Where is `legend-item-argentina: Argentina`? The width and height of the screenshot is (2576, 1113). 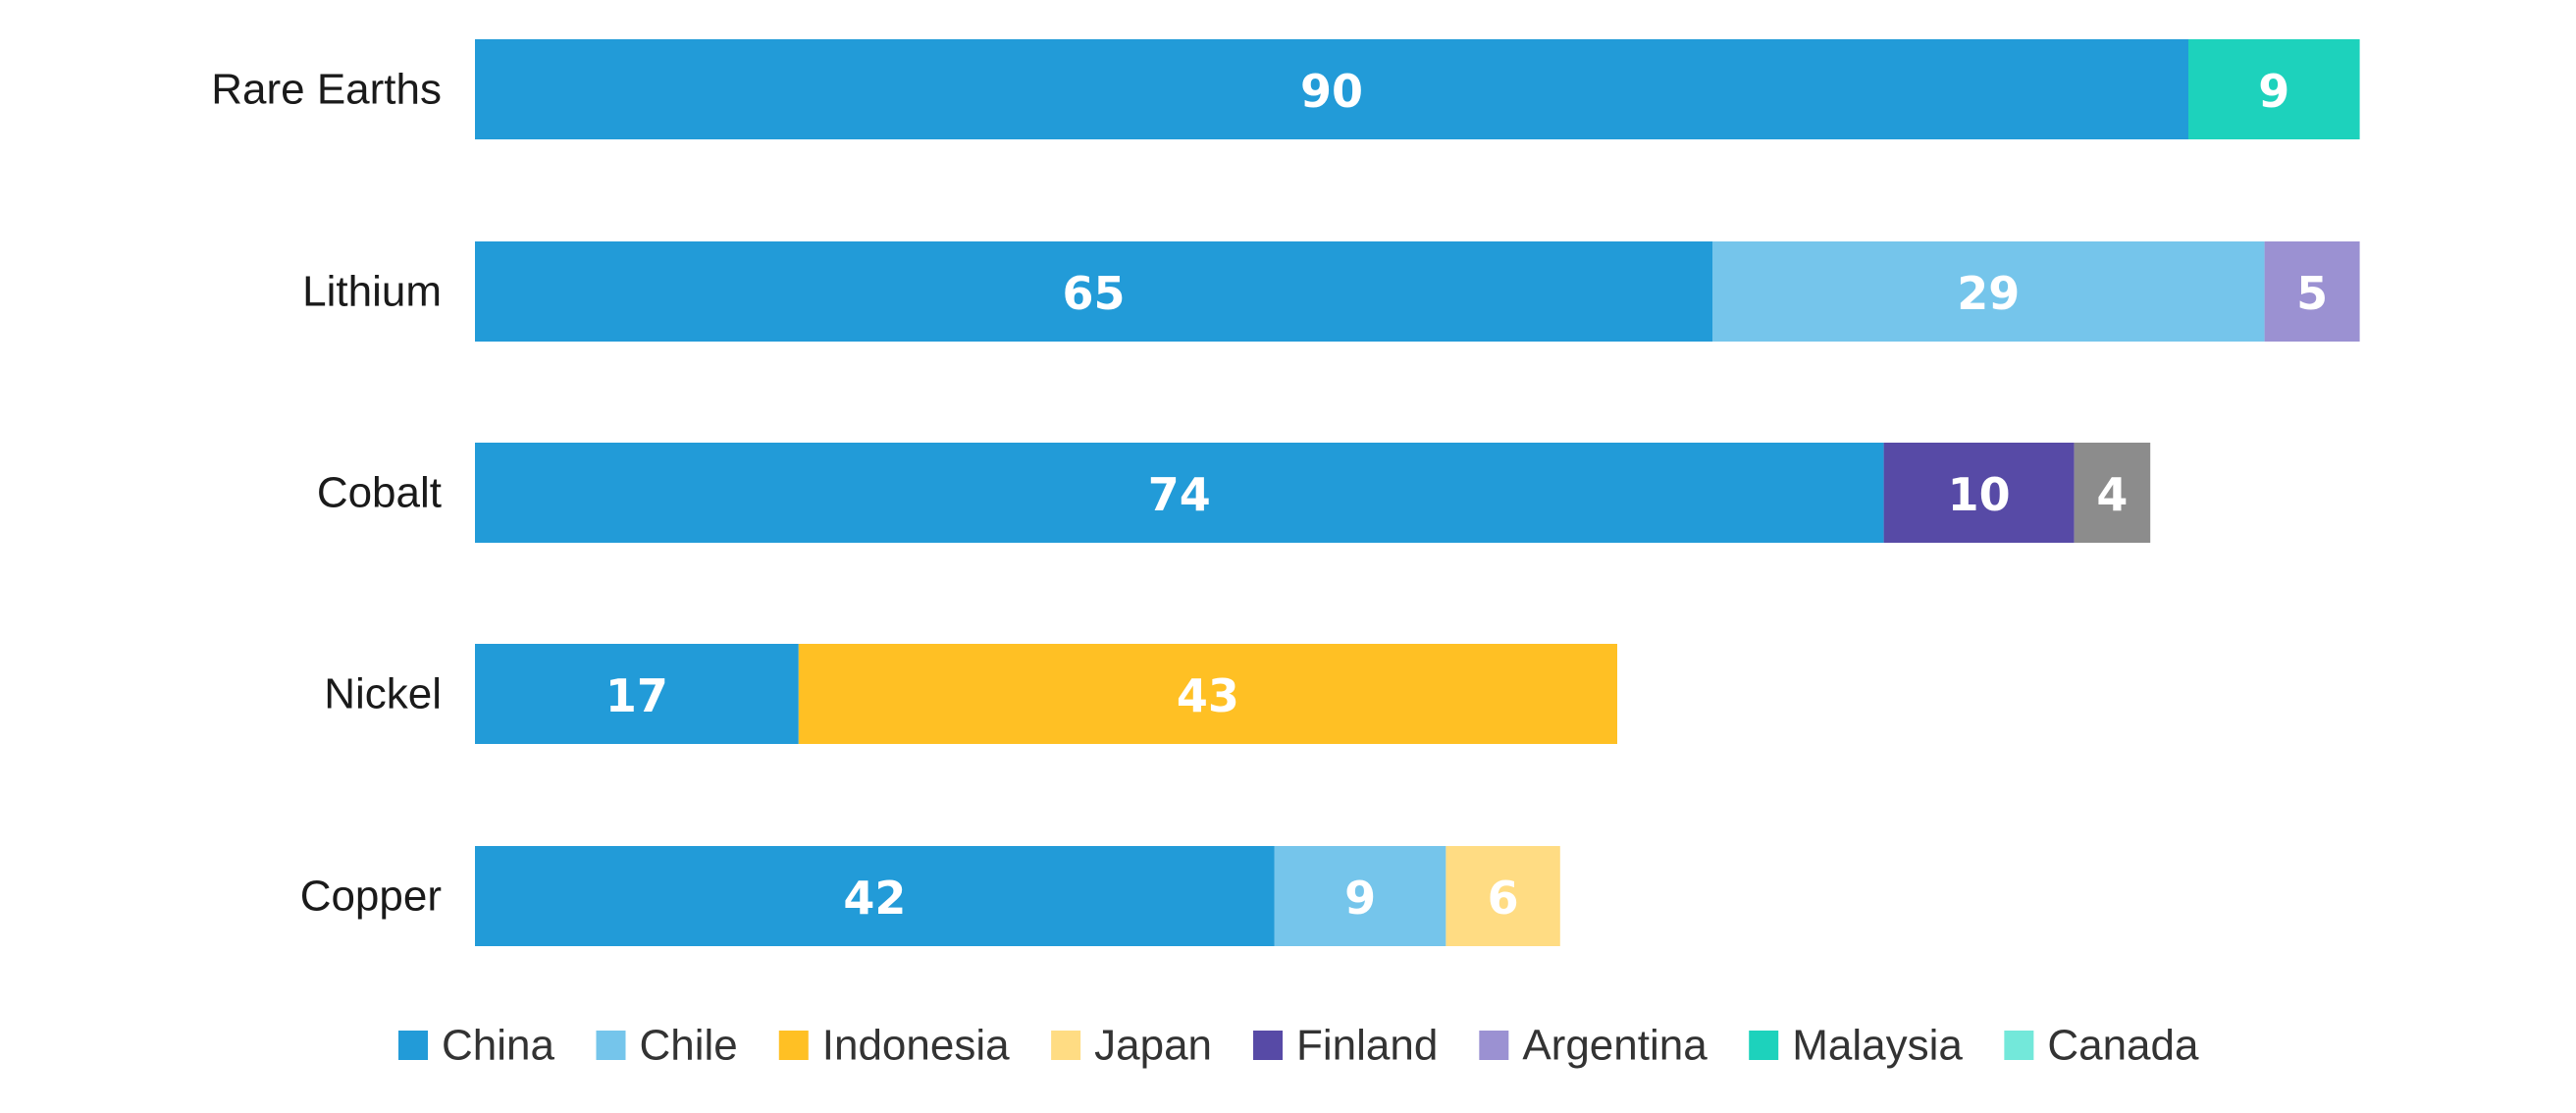 legend-item-argentina: Argentina is located at coordinates (1593, 1046).